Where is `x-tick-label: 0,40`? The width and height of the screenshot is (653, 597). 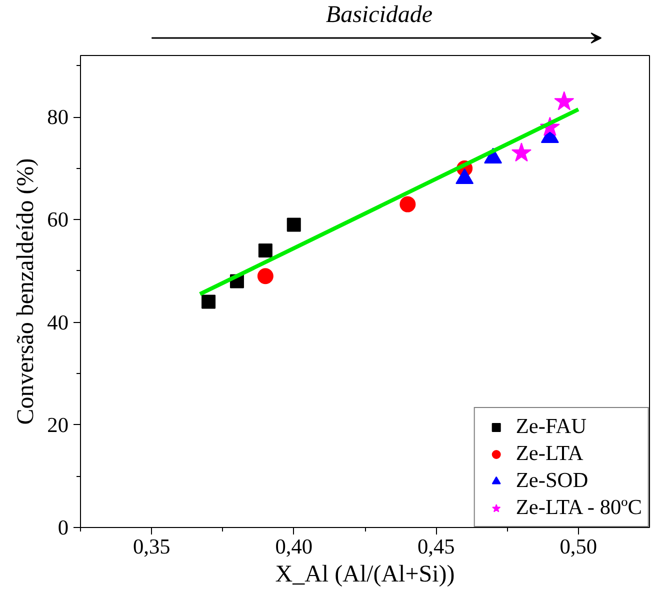
x-tick-label: 0,40 is located at coordinates (294, 546).